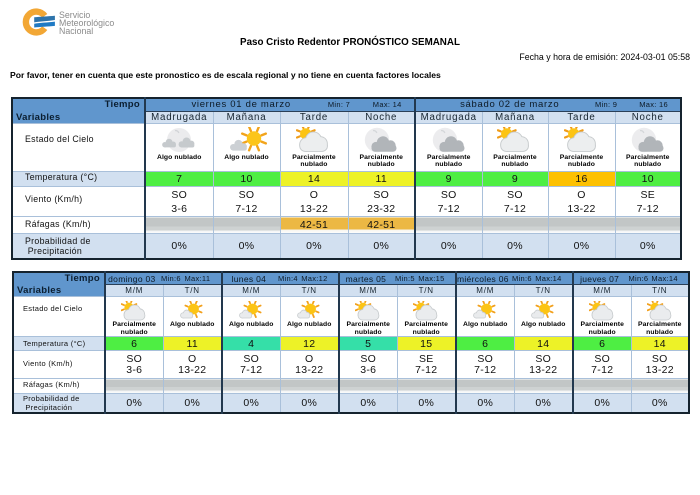 The height and width of the screenshot is (495, 700). What do you see at coordinates (86, 23) in the screenshot?
I see `svg-text: Meteorológico` at bounding box center [86, 23].